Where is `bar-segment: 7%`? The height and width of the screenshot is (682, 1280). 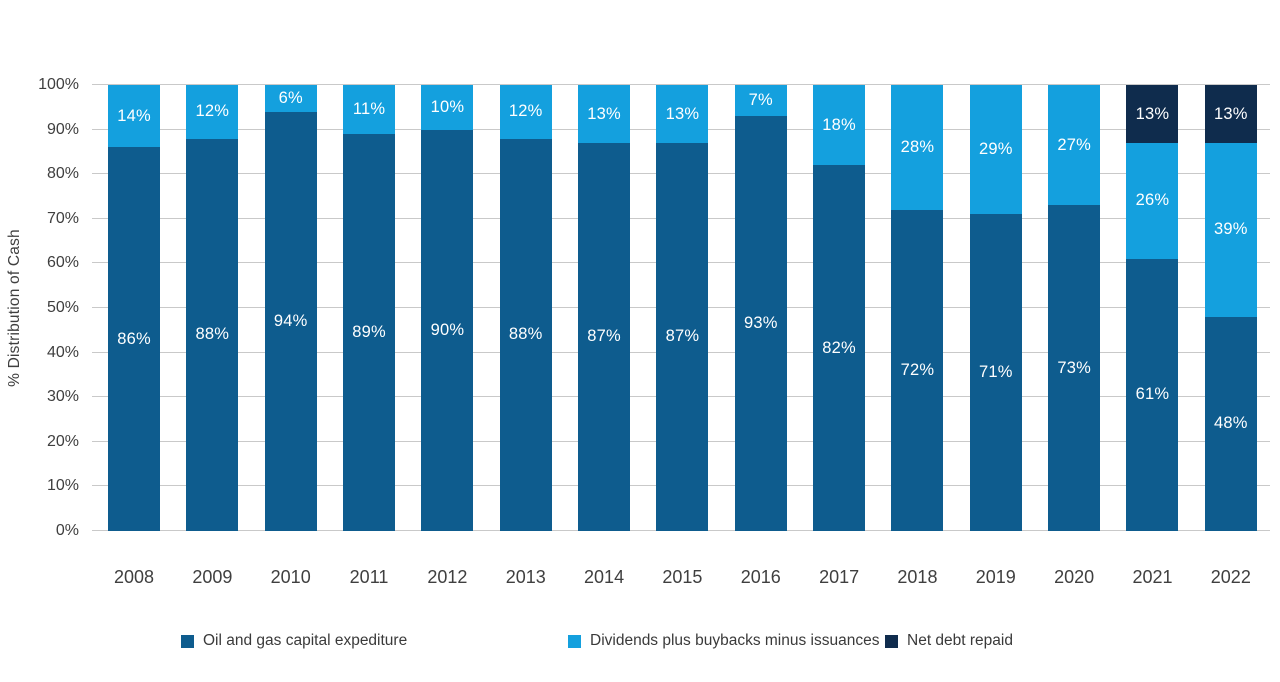
bar-segment: 7% is located at coordinates (760, 101).